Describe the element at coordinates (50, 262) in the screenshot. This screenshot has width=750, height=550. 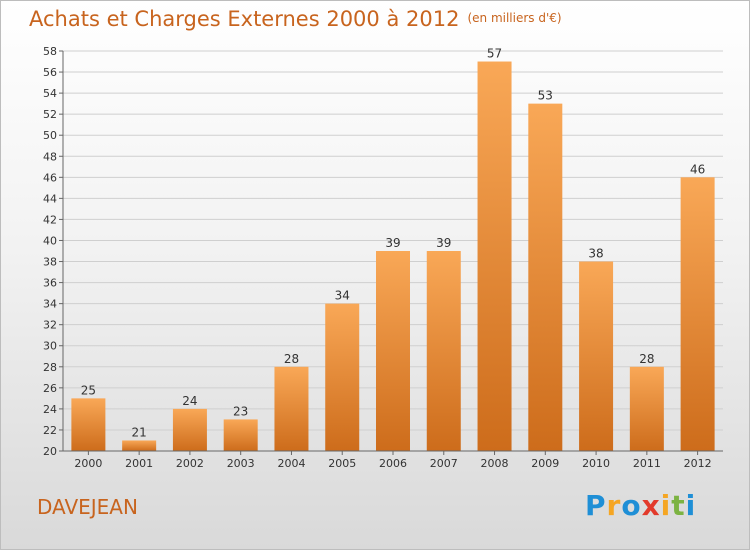
I see `y-tick-label: 38` at that location.